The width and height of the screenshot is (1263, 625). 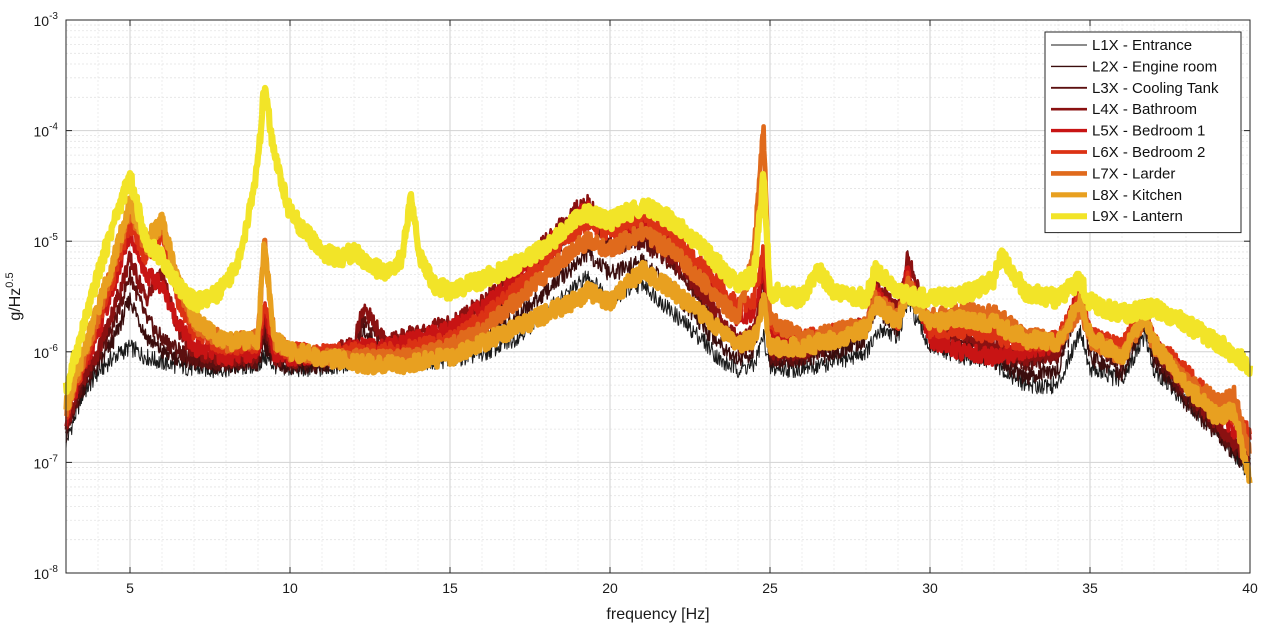 I want to click on x-tick-label: 30, so click(x=930, y=588).